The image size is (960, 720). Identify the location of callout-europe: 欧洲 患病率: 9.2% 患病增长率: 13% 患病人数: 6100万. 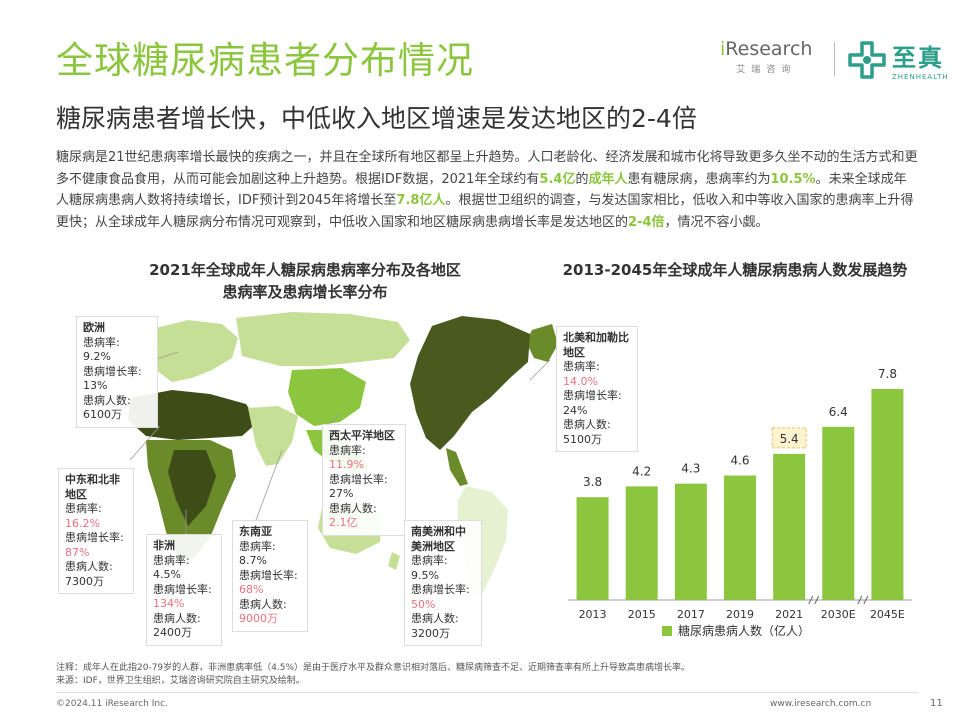
(117, 372).